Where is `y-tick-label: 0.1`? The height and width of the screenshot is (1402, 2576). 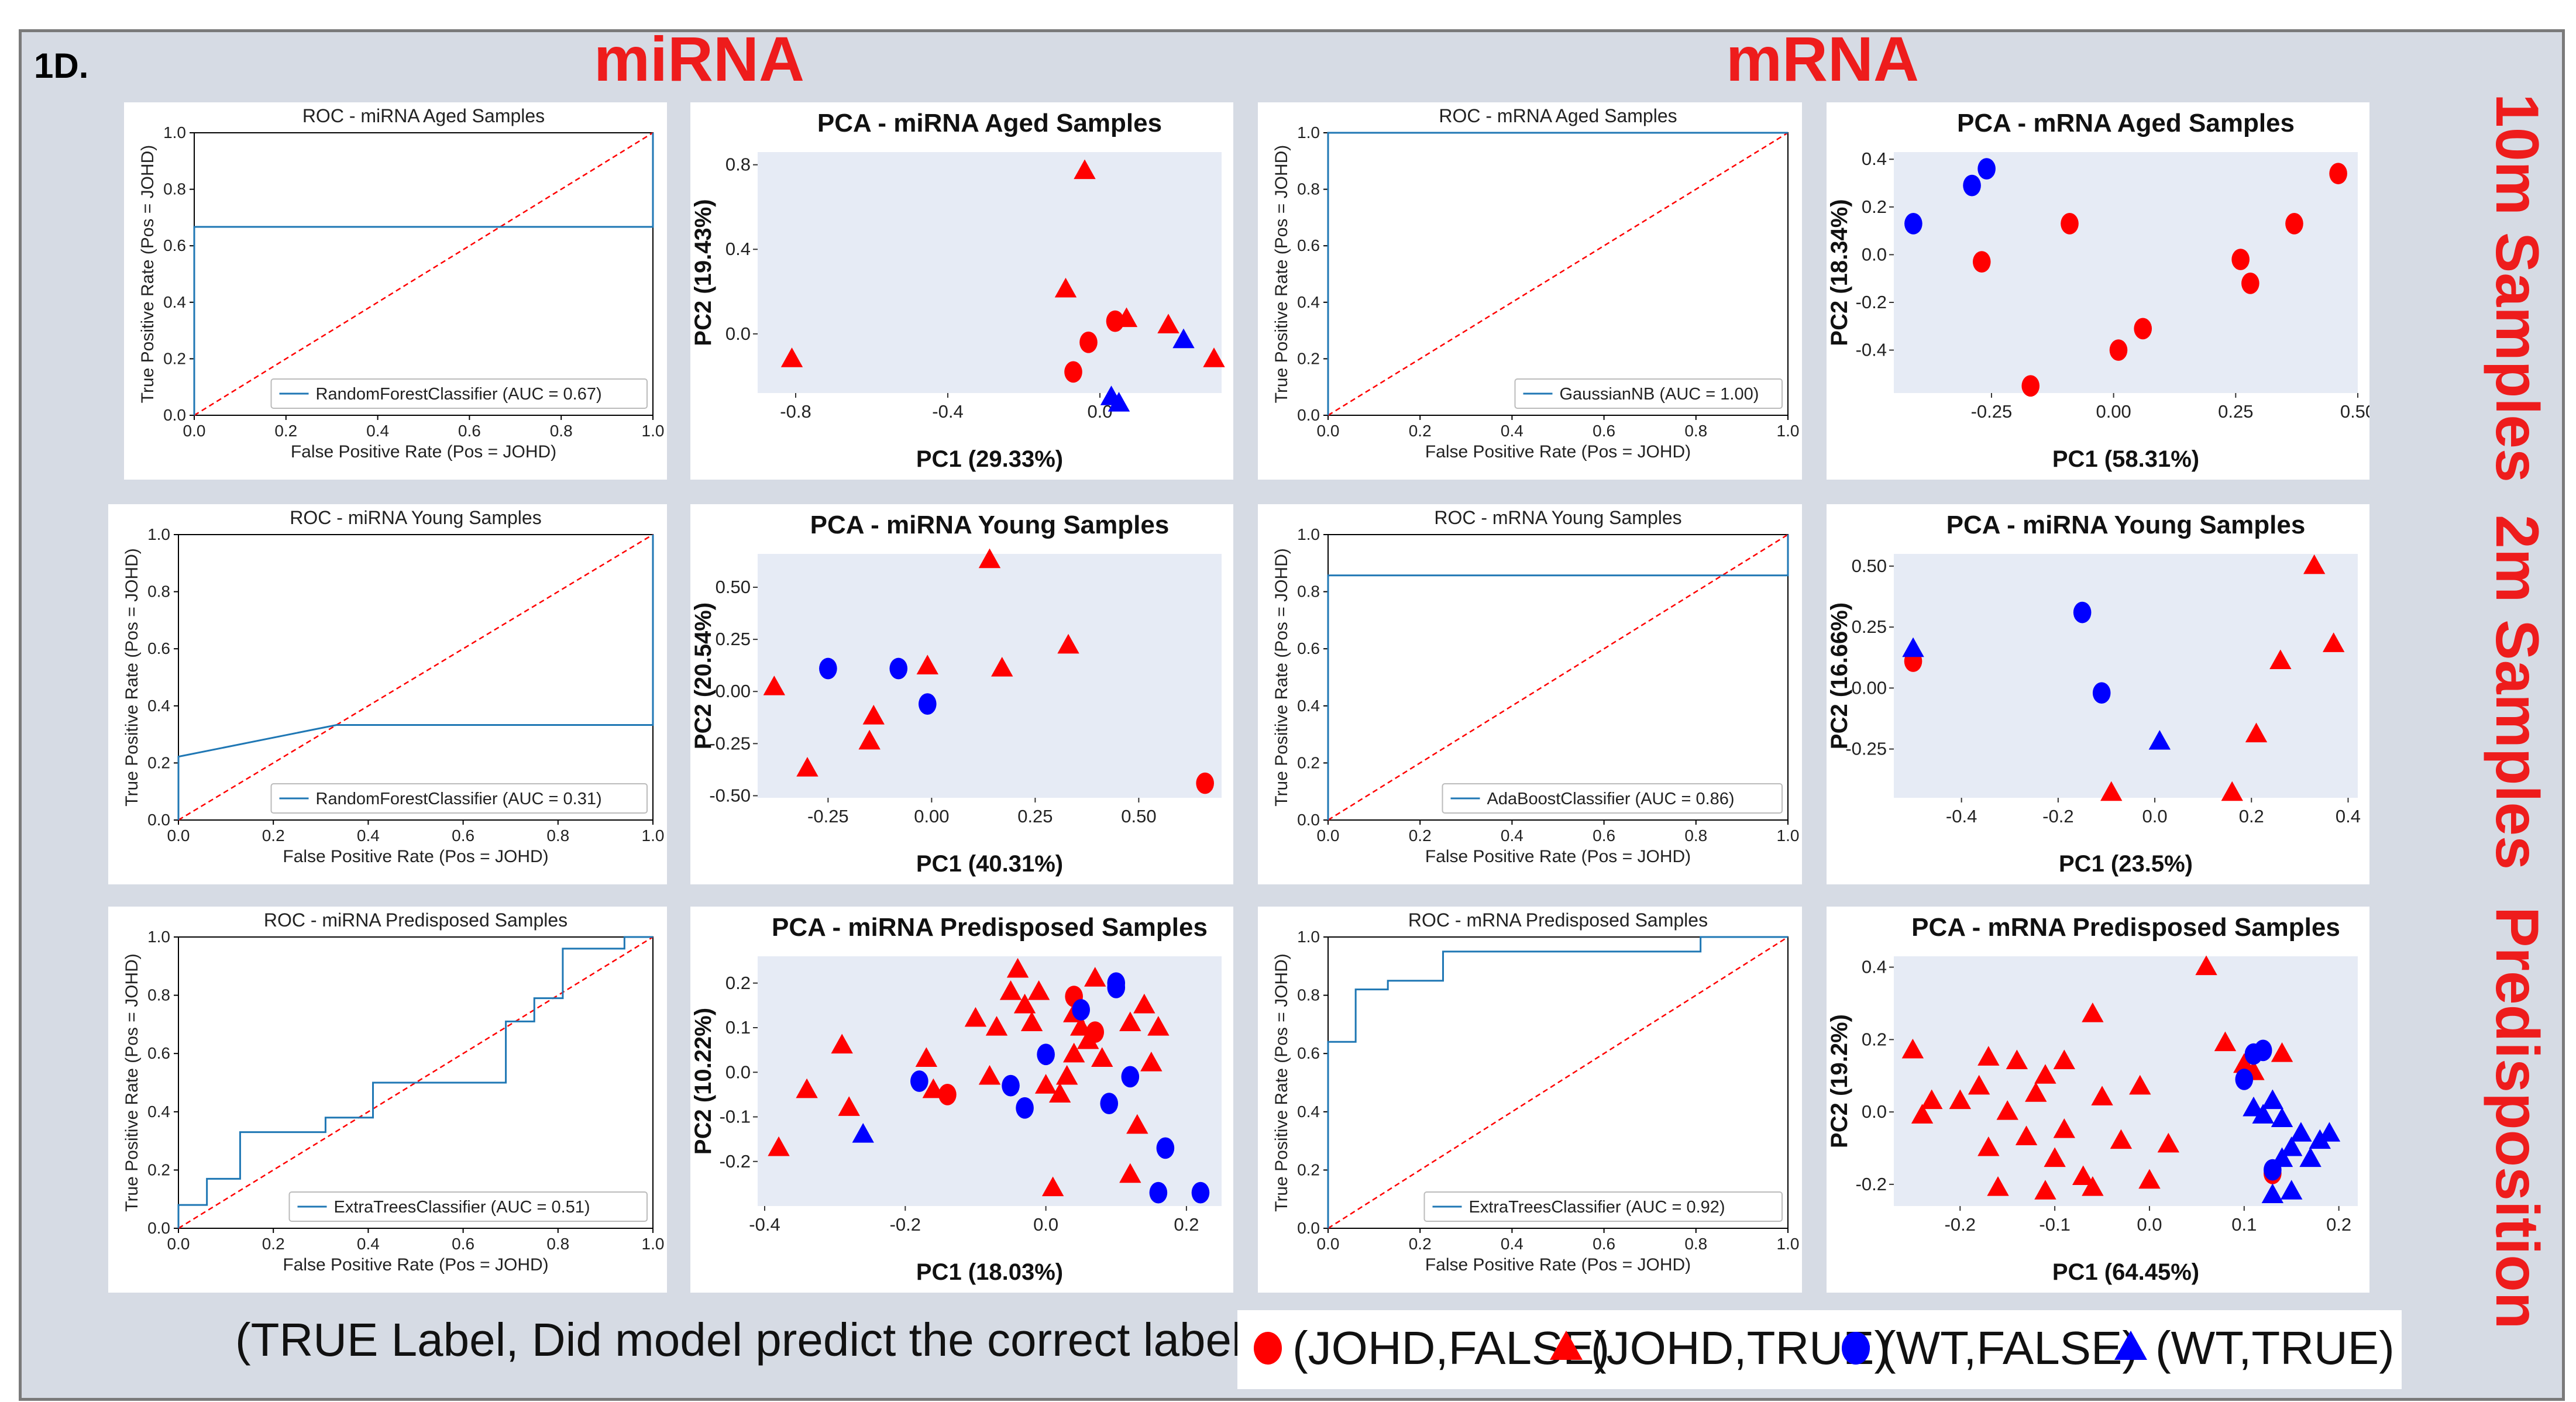 y-tick-label: 0.1 is located at coordinates (738, 1028).